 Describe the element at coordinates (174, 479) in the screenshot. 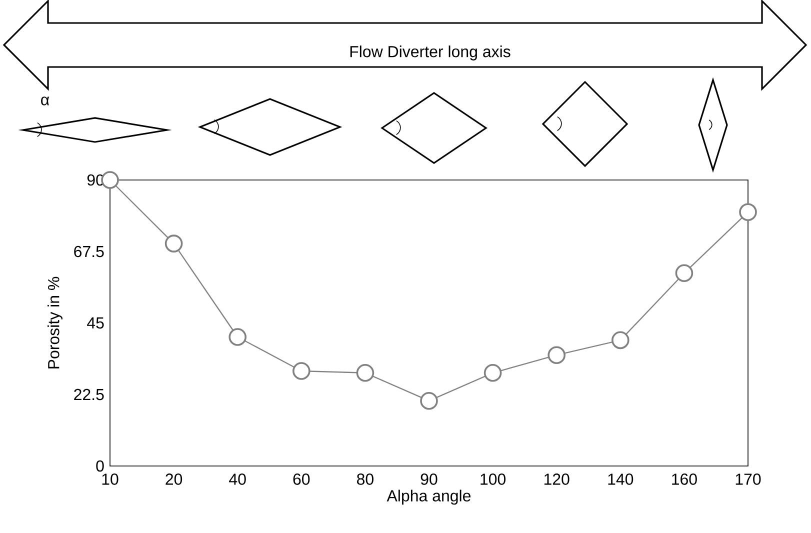

I see `x-tick-label: 20` at that location.